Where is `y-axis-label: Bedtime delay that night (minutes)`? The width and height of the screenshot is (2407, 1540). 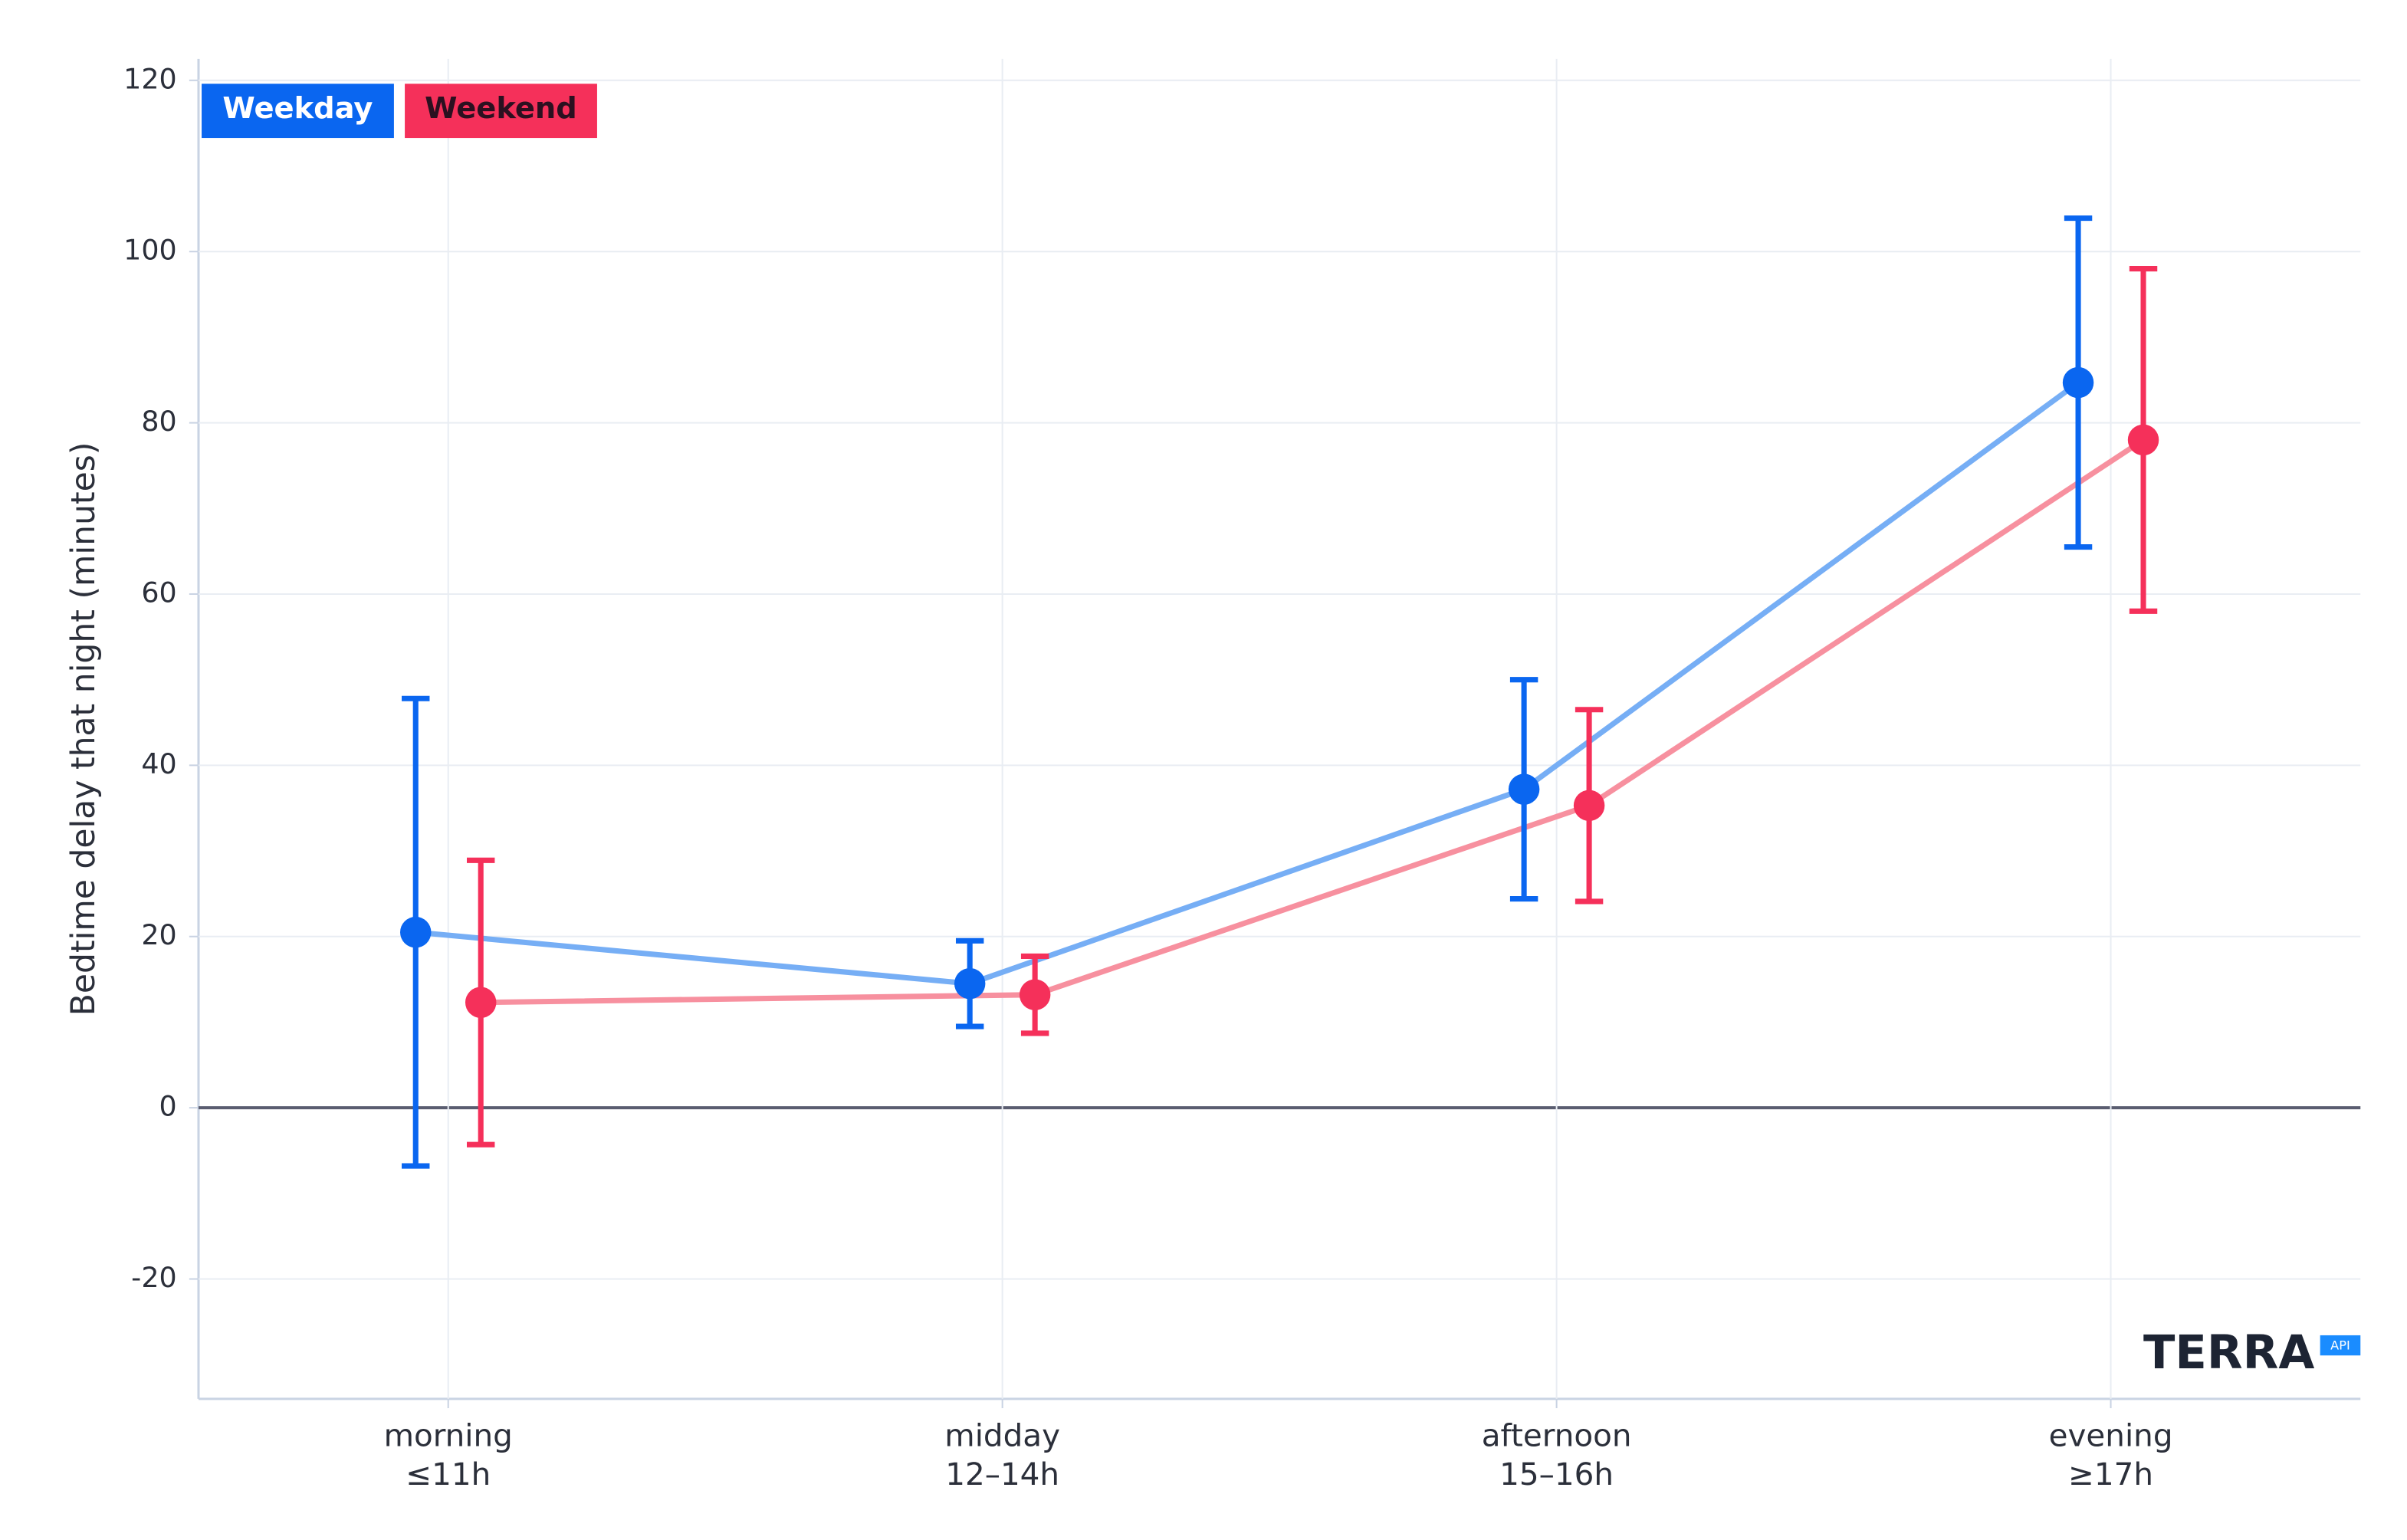
y-axis-label: Bedtime delay that night (minutes) is located at coordinates (84, 729).